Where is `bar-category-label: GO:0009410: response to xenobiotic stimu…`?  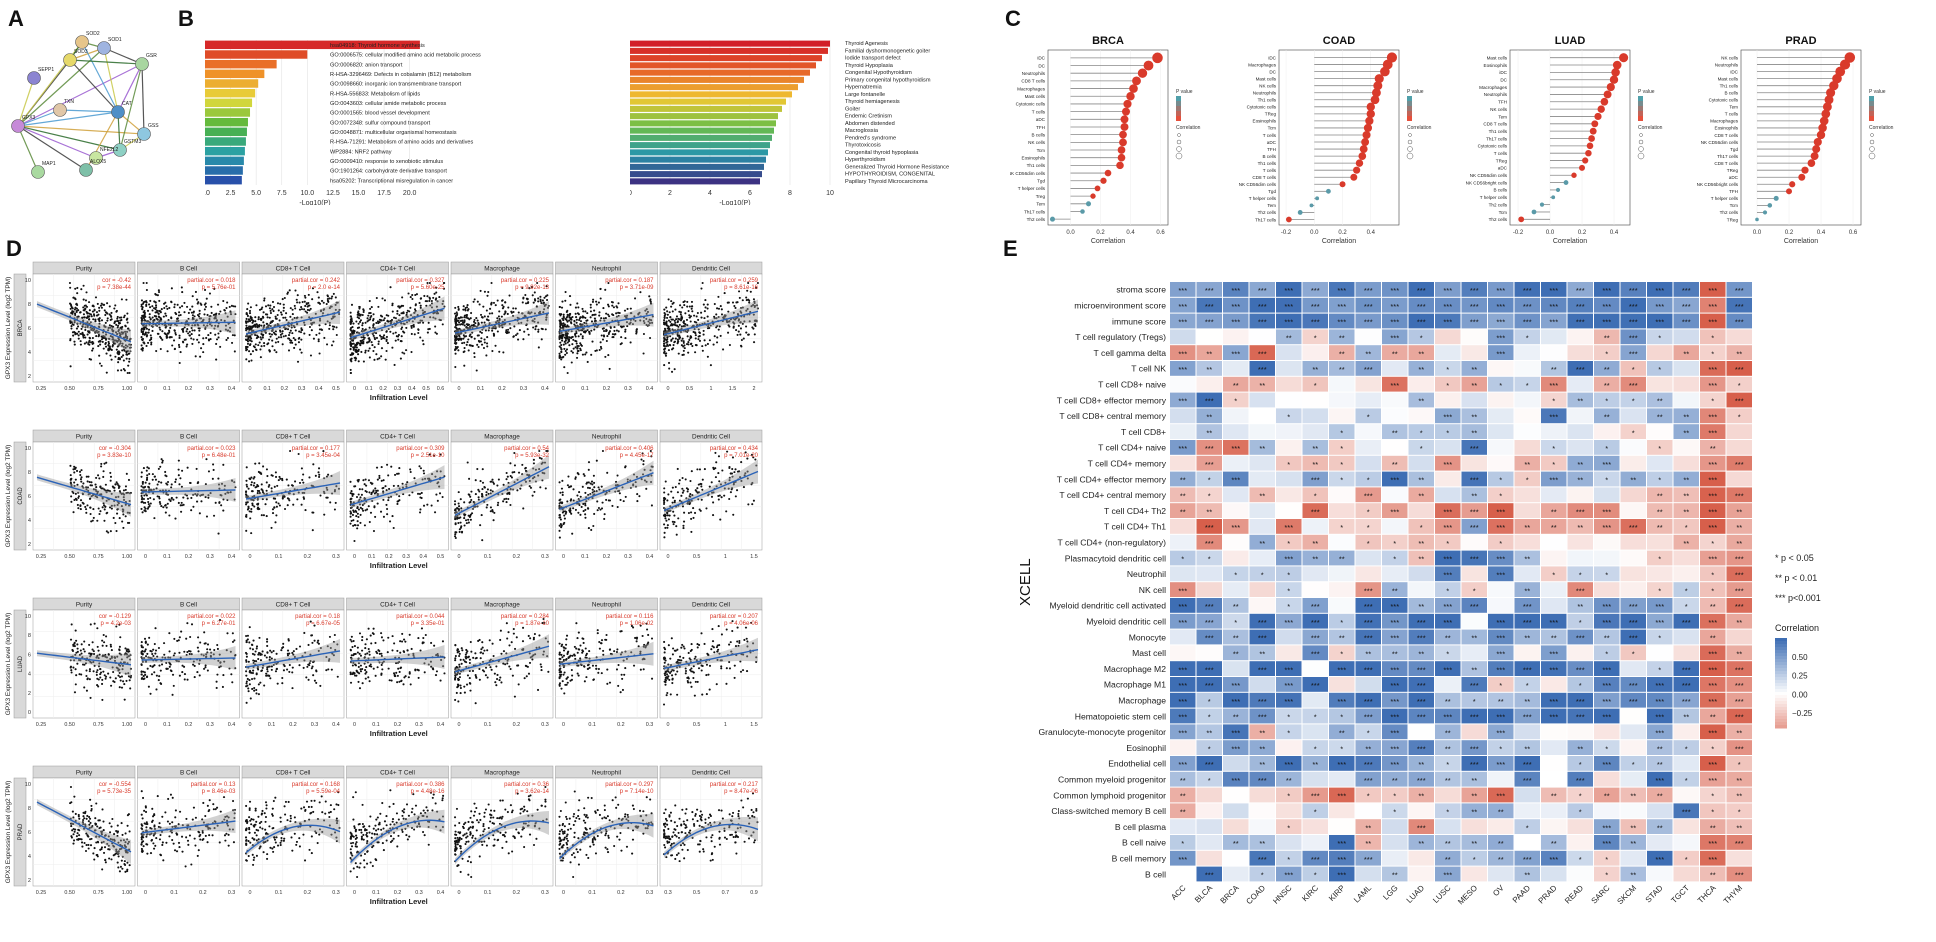 bar-category-label: GO:0009410: response to xenobiotic stimu… is located at coordinates (386, 162).